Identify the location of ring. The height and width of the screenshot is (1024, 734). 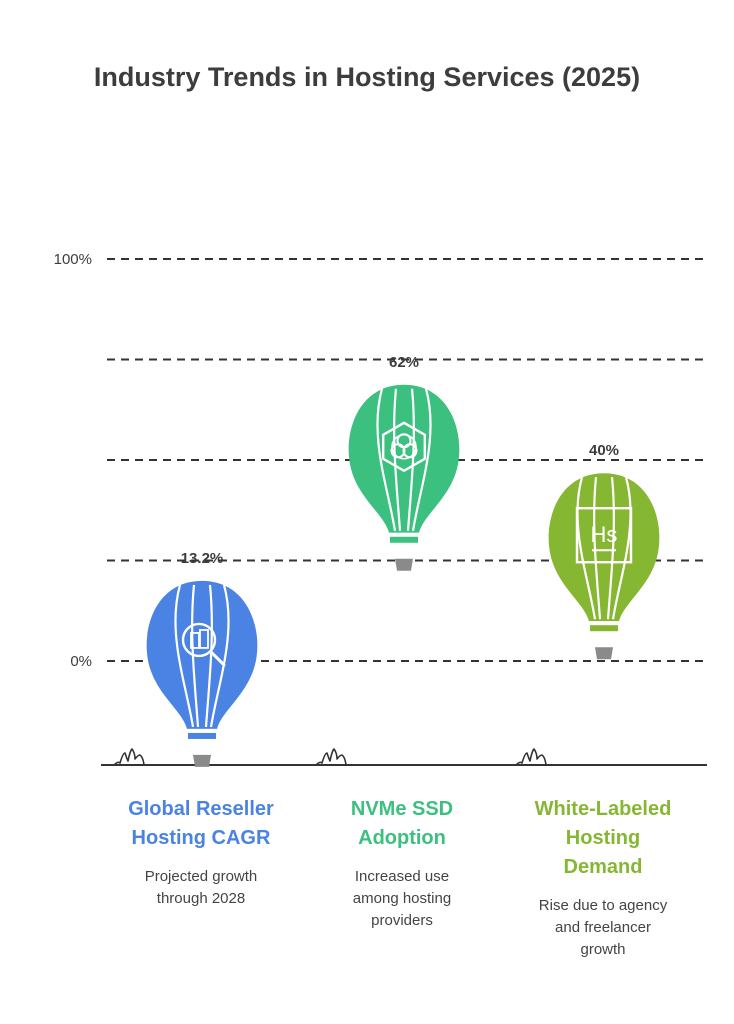
(404, 446).